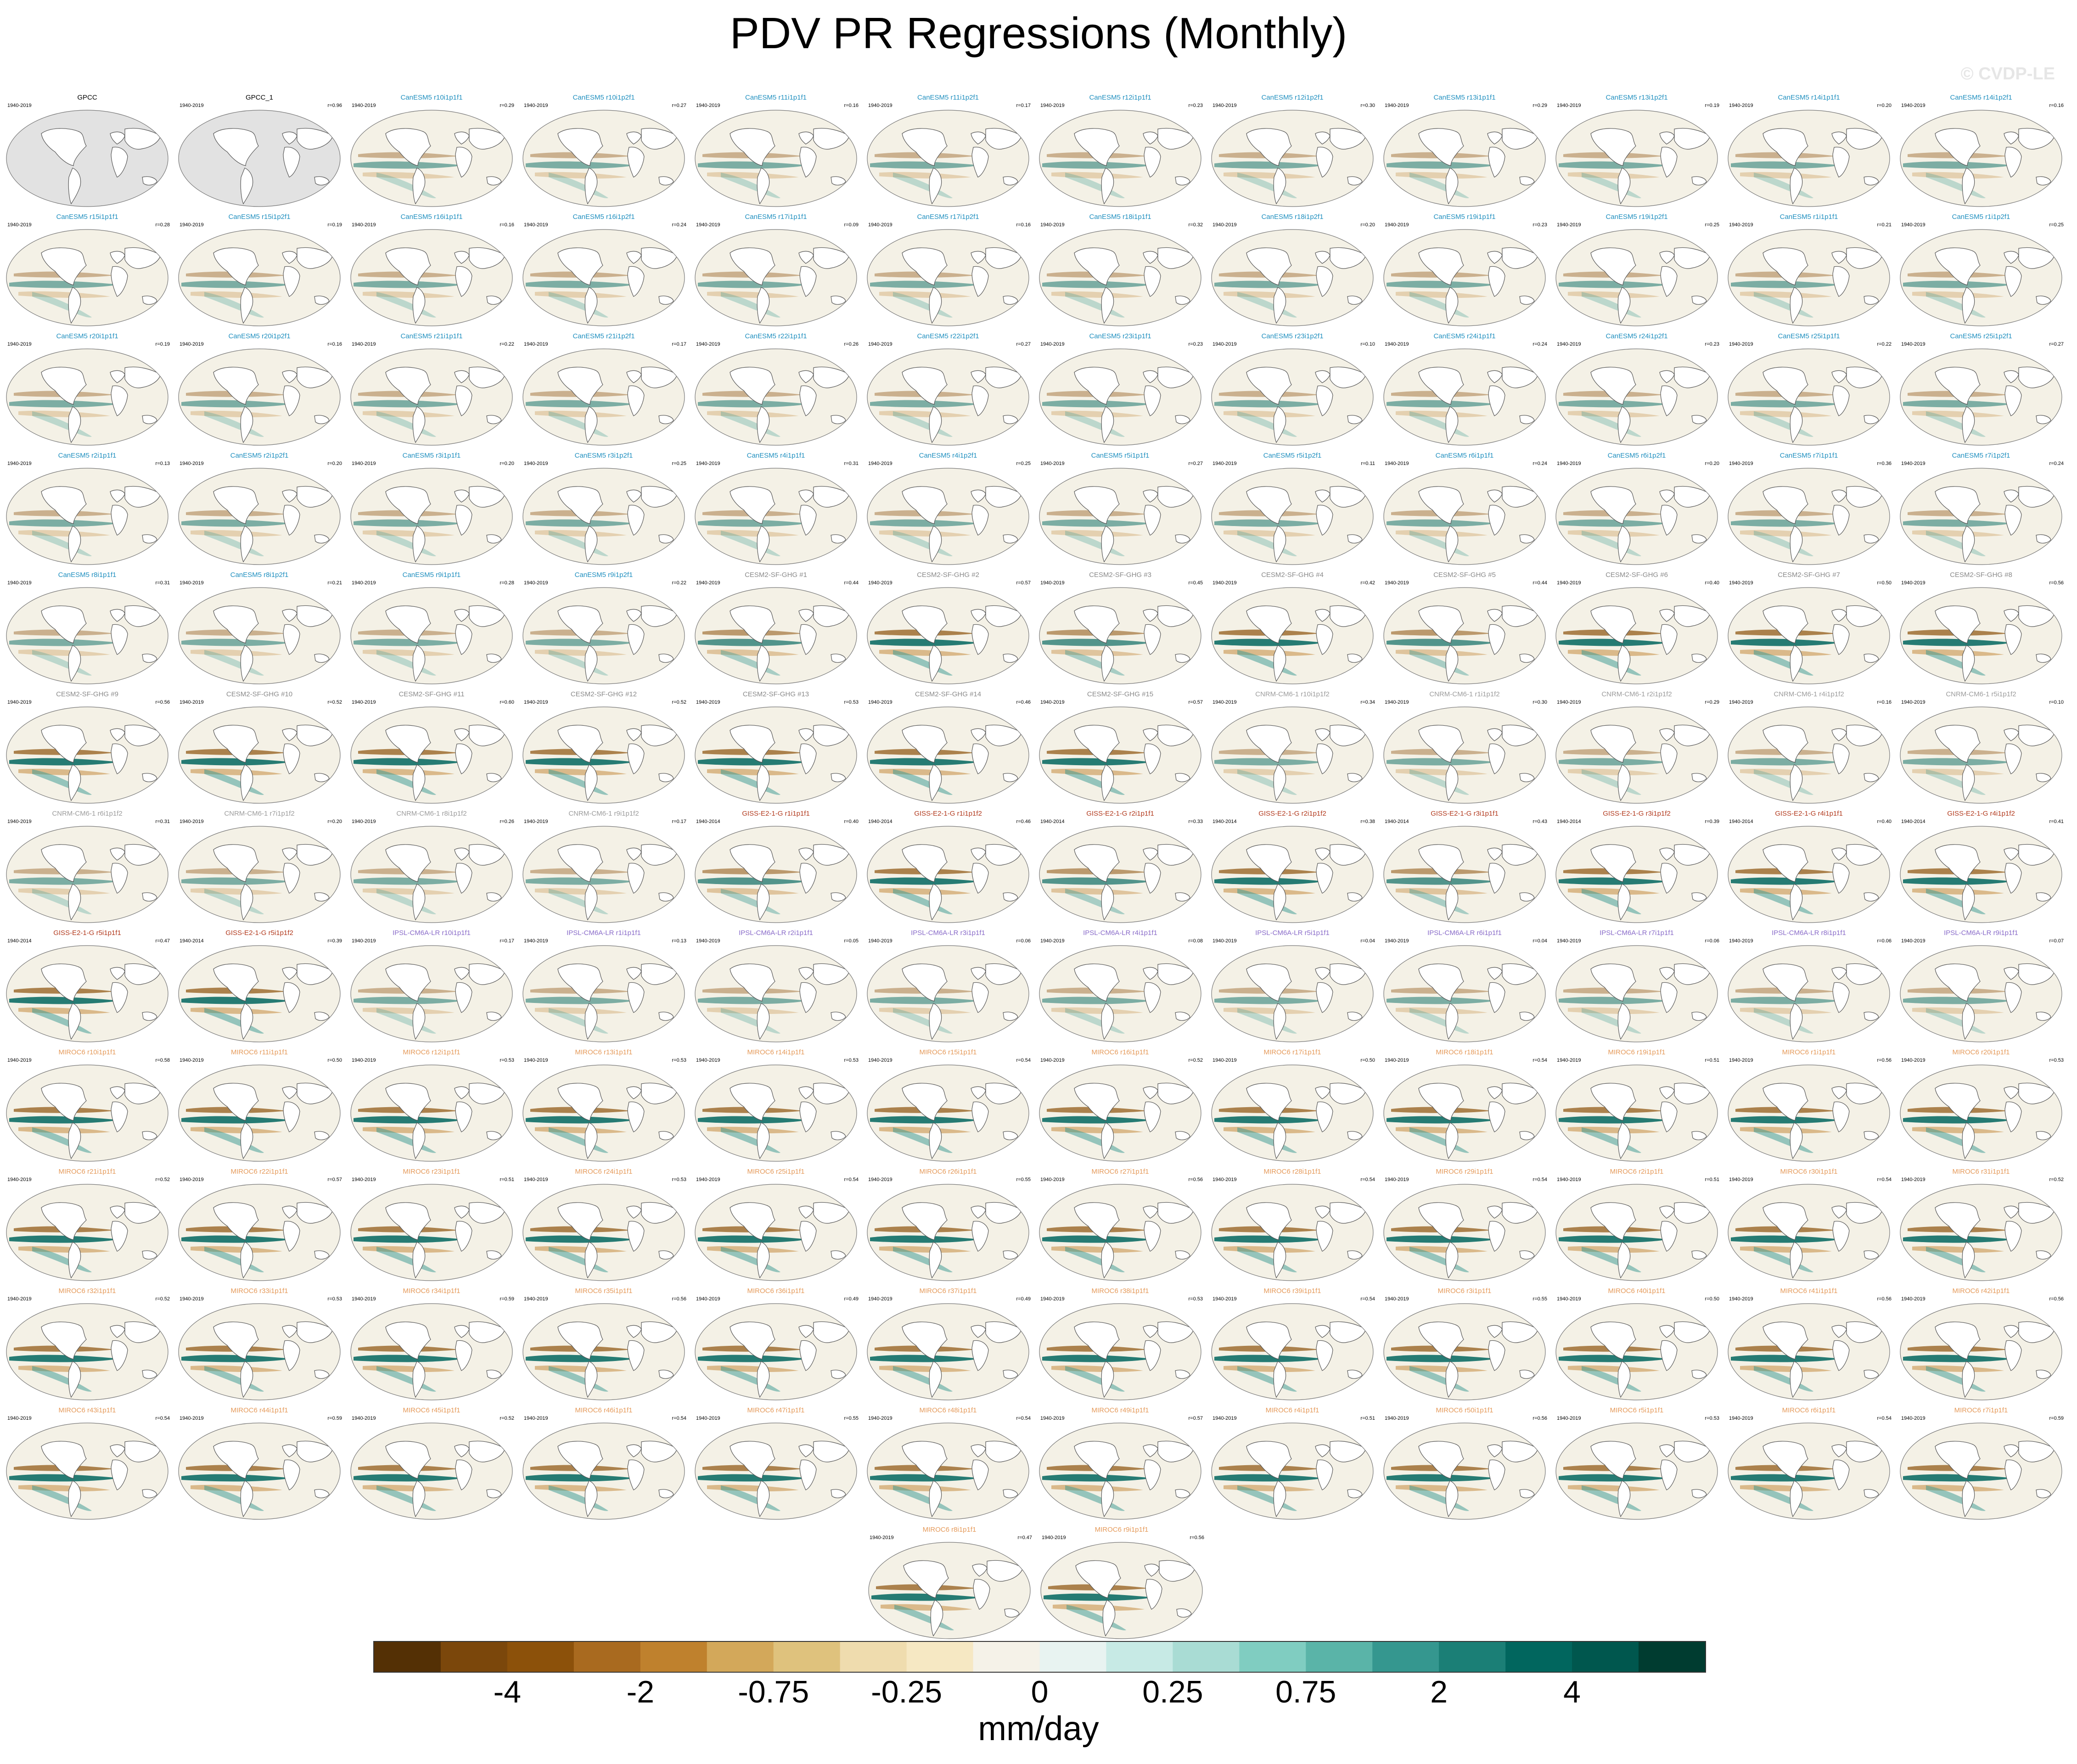 This screenshot has width=2077, height=1764. Describe the element at coordinates (1637, 1052) in the screenshot. I see `panel-title: MIROC6 r19i1p1f1` at that location.